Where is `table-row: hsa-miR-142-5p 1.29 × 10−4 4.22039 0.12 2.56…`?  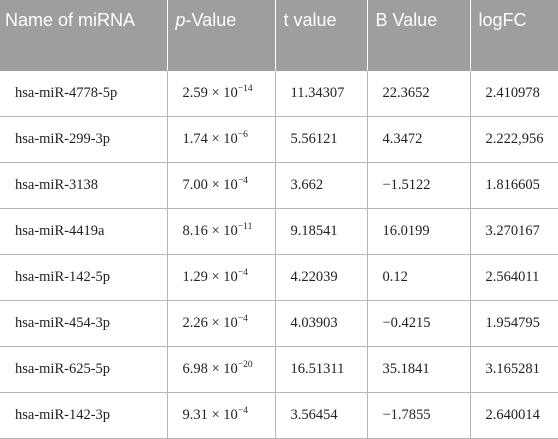
table-row: hsa-miR-142-5p 1.29 × 10−4 4.22039 0.12 2.56… is located at coordinates (279, 277).